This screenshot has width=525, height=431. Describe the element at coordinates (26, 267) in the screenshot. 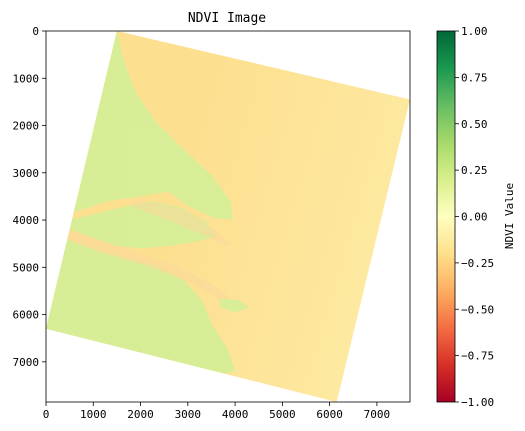

I see `y-tick-label: 5000` at that location.